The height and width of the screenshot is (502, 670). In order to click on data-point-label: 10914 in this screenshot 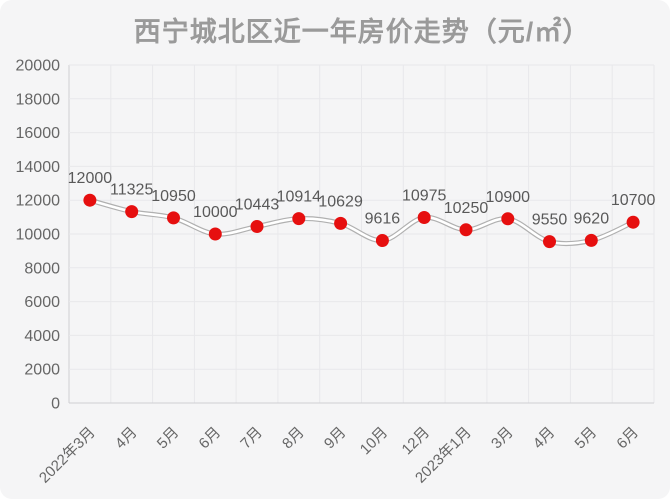, I will do `click(299, 197)`.